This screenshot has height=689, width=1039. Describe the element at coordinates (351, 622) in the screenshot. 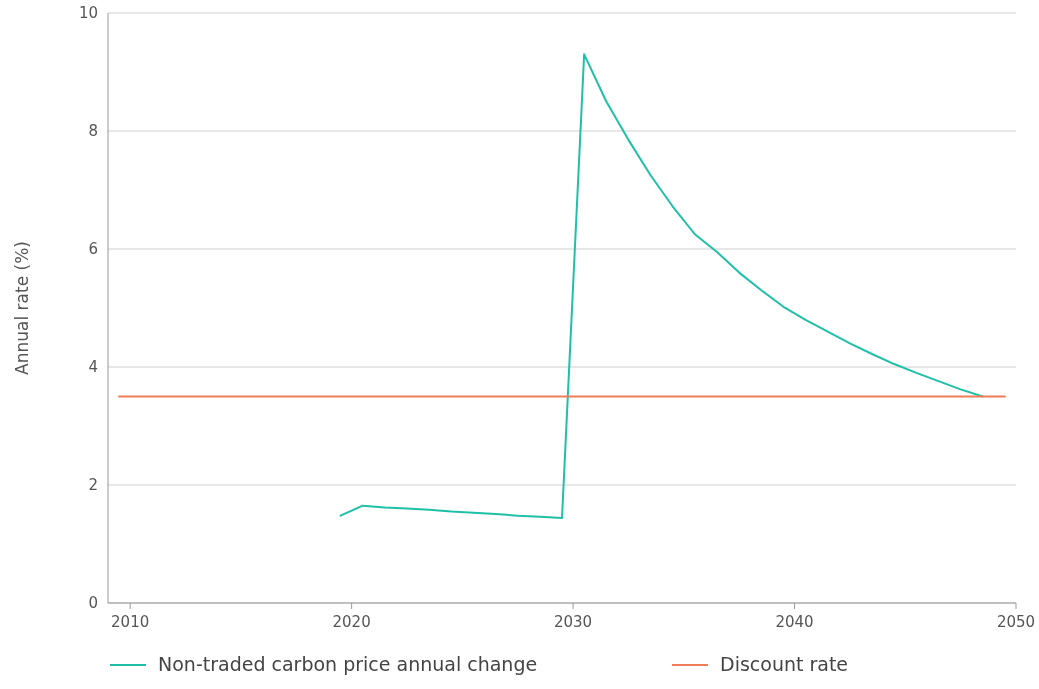

I see `x-tick-label: 2020` at that location.